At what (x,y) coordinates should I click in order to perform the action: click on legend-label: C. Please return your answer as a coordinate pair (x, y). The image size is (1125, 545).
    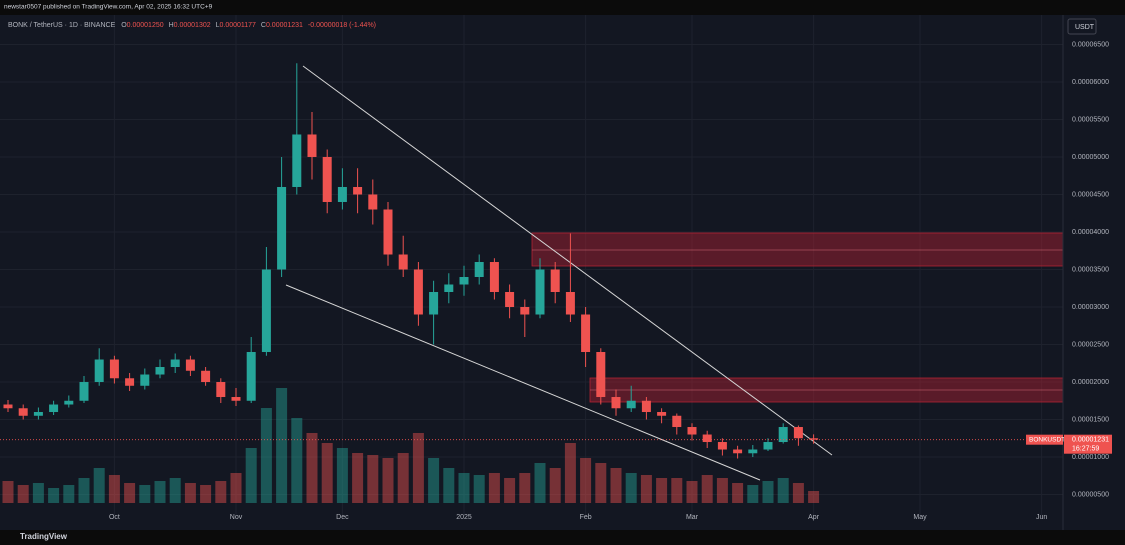
    Looking at the image, I should click on (263, 25).